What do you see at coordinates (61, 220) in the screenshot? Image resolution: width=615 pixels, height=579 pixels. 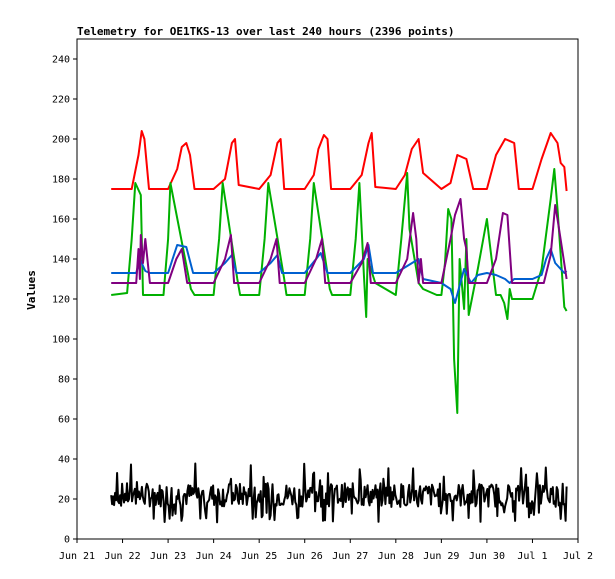 I see `y-tick-label: 160` at bounding box center [61, 220].